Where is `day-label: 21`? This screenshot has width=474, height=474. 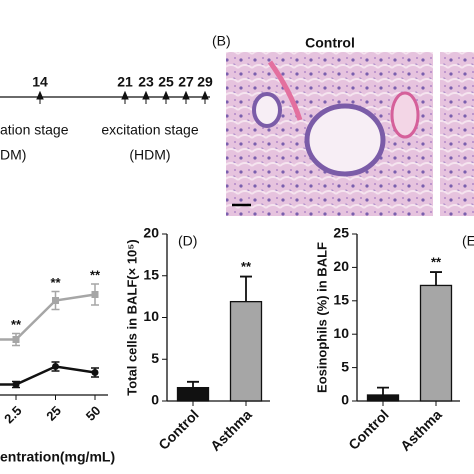 day-label: 21 is located at coordinates (125, 82).